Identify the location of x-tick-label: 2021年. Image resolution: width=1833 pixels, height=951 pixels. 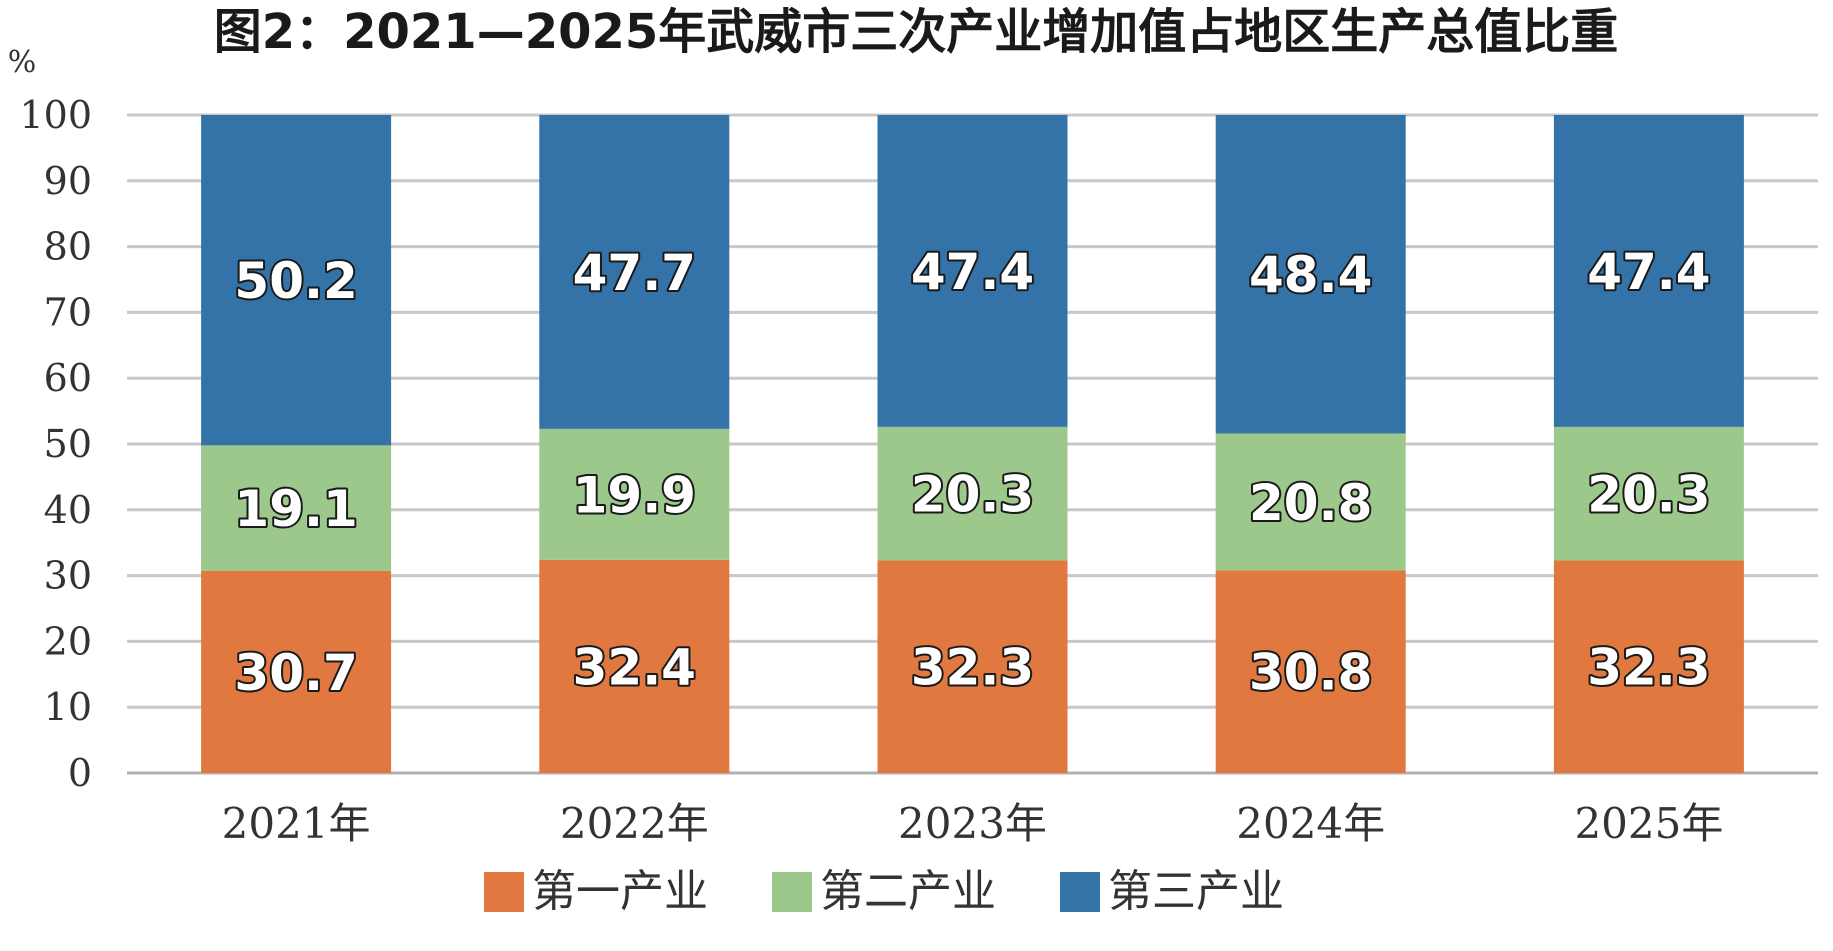
(296, 823).